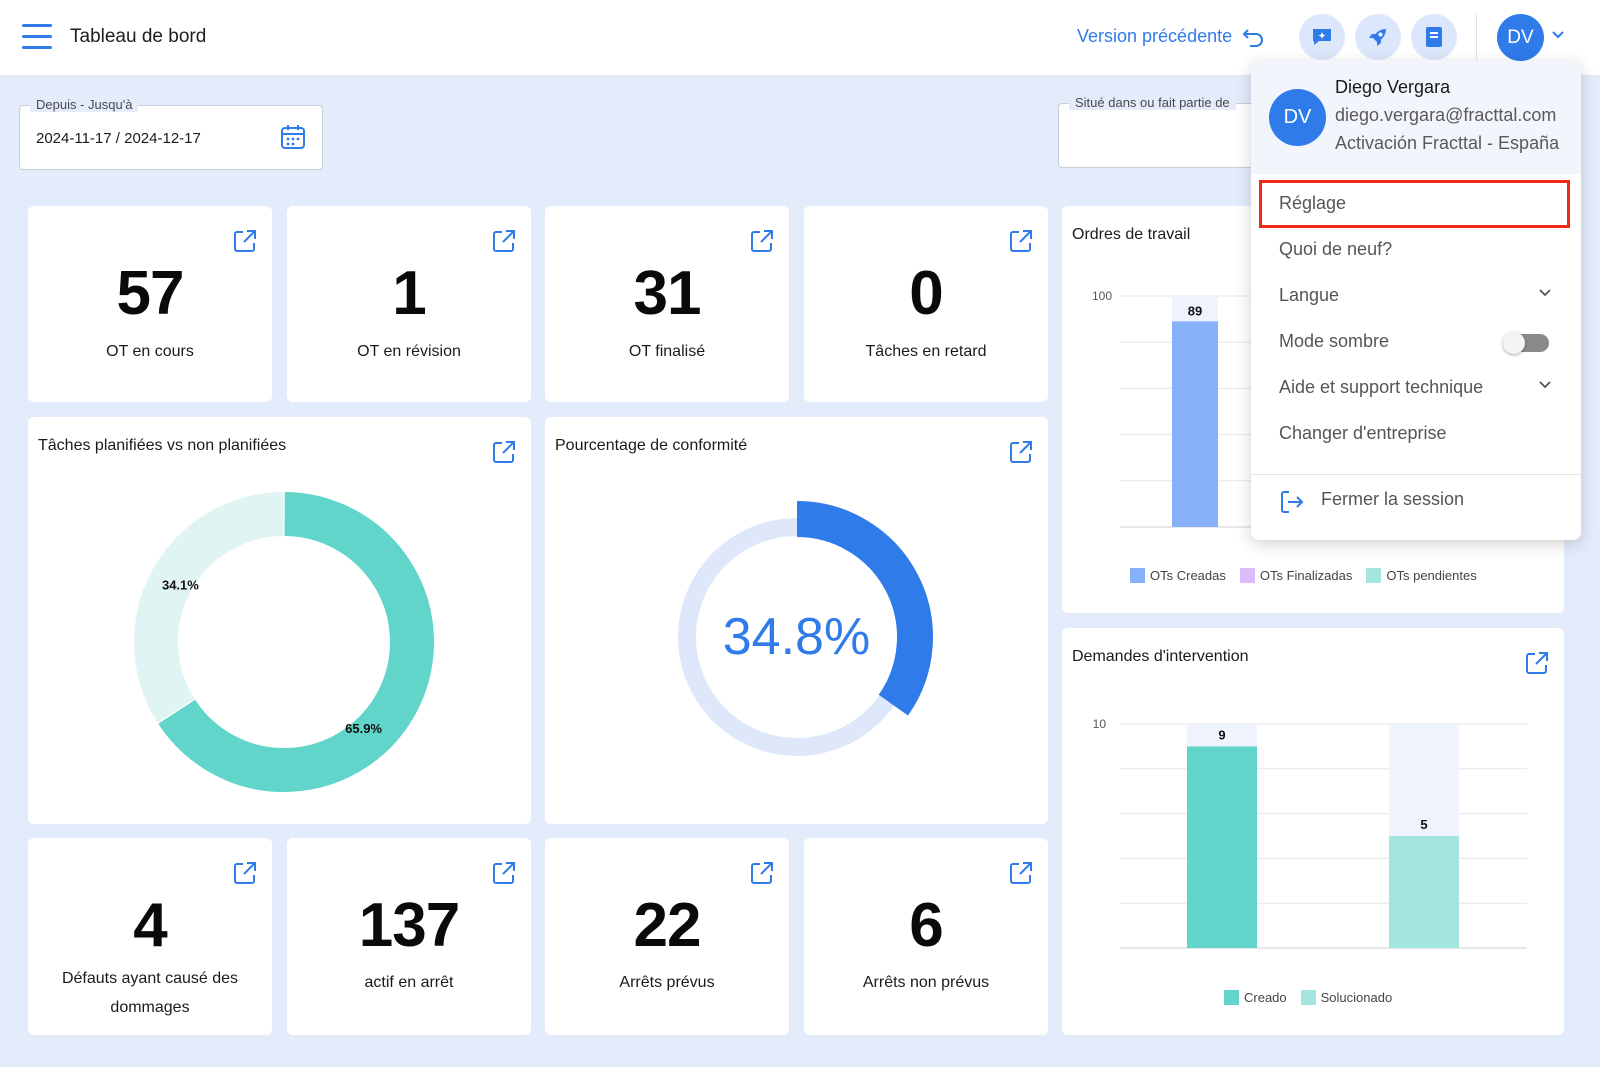 The image size is (1600, 1067). Describe the element at coordinates (171, 133) in the screenshot. I see `date-range-field: Depuis - Jusqu'à 2024-11-17 / 2024-12-17` at that location.